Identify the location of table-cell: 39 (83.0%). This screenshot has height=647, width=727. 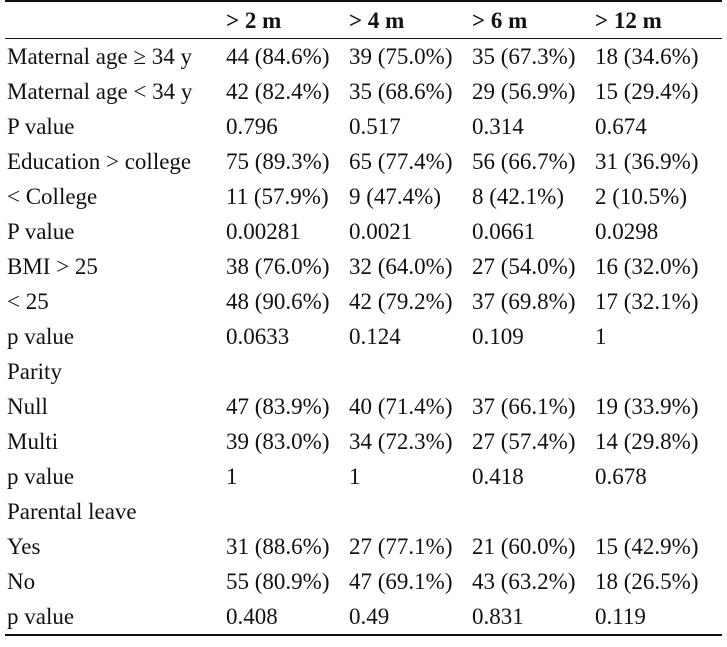
(278, 441).